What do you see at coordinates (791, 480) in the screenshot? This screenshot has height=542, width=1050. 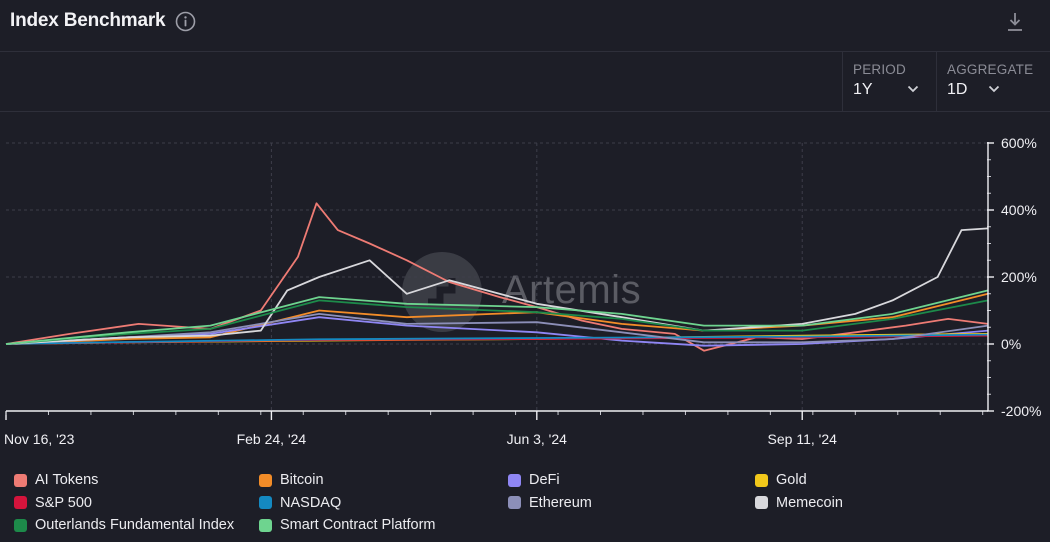 I see `legend-label: Gold` at bounding box center [791, 480].